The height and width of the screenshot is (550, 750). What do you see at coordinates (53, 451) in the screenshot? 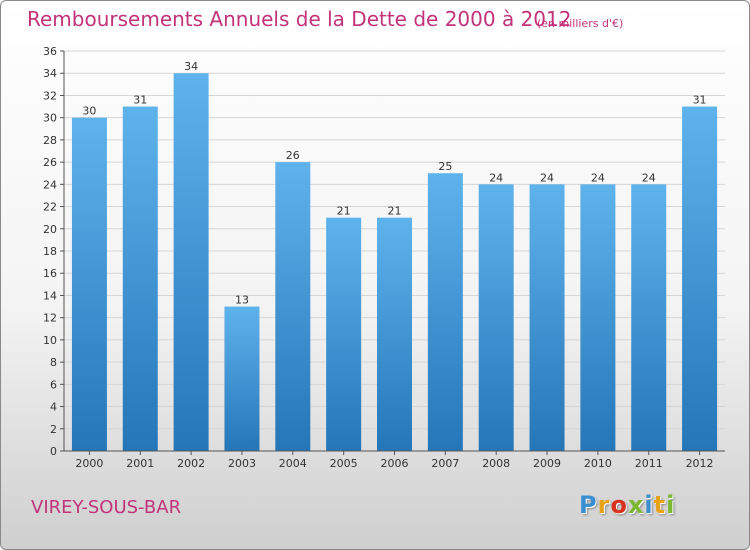
I see `y-tick-label: 0` at bounding box center [53, 451].